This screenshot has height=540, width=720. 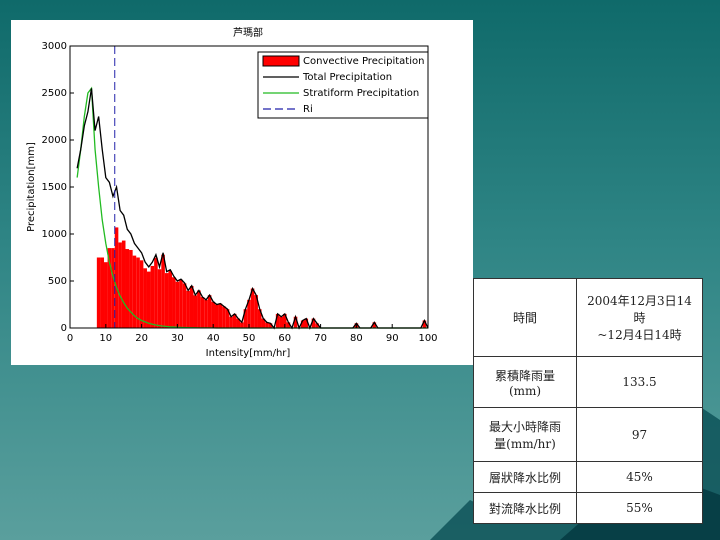 I want to click on value-cell: 97, so click(x=639, y=434).